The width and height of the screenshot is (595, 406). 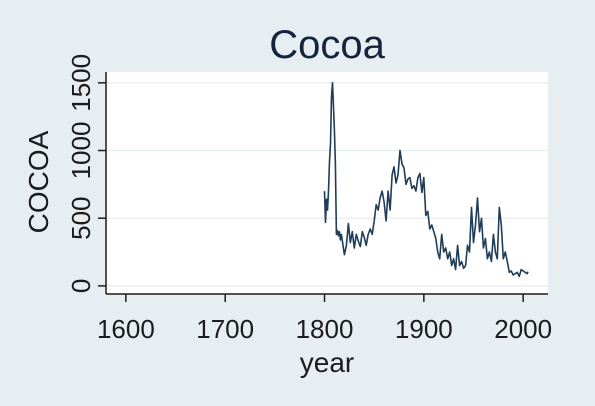 I want to click on y-tick-label-0: 0, so click(x=81, y=286).